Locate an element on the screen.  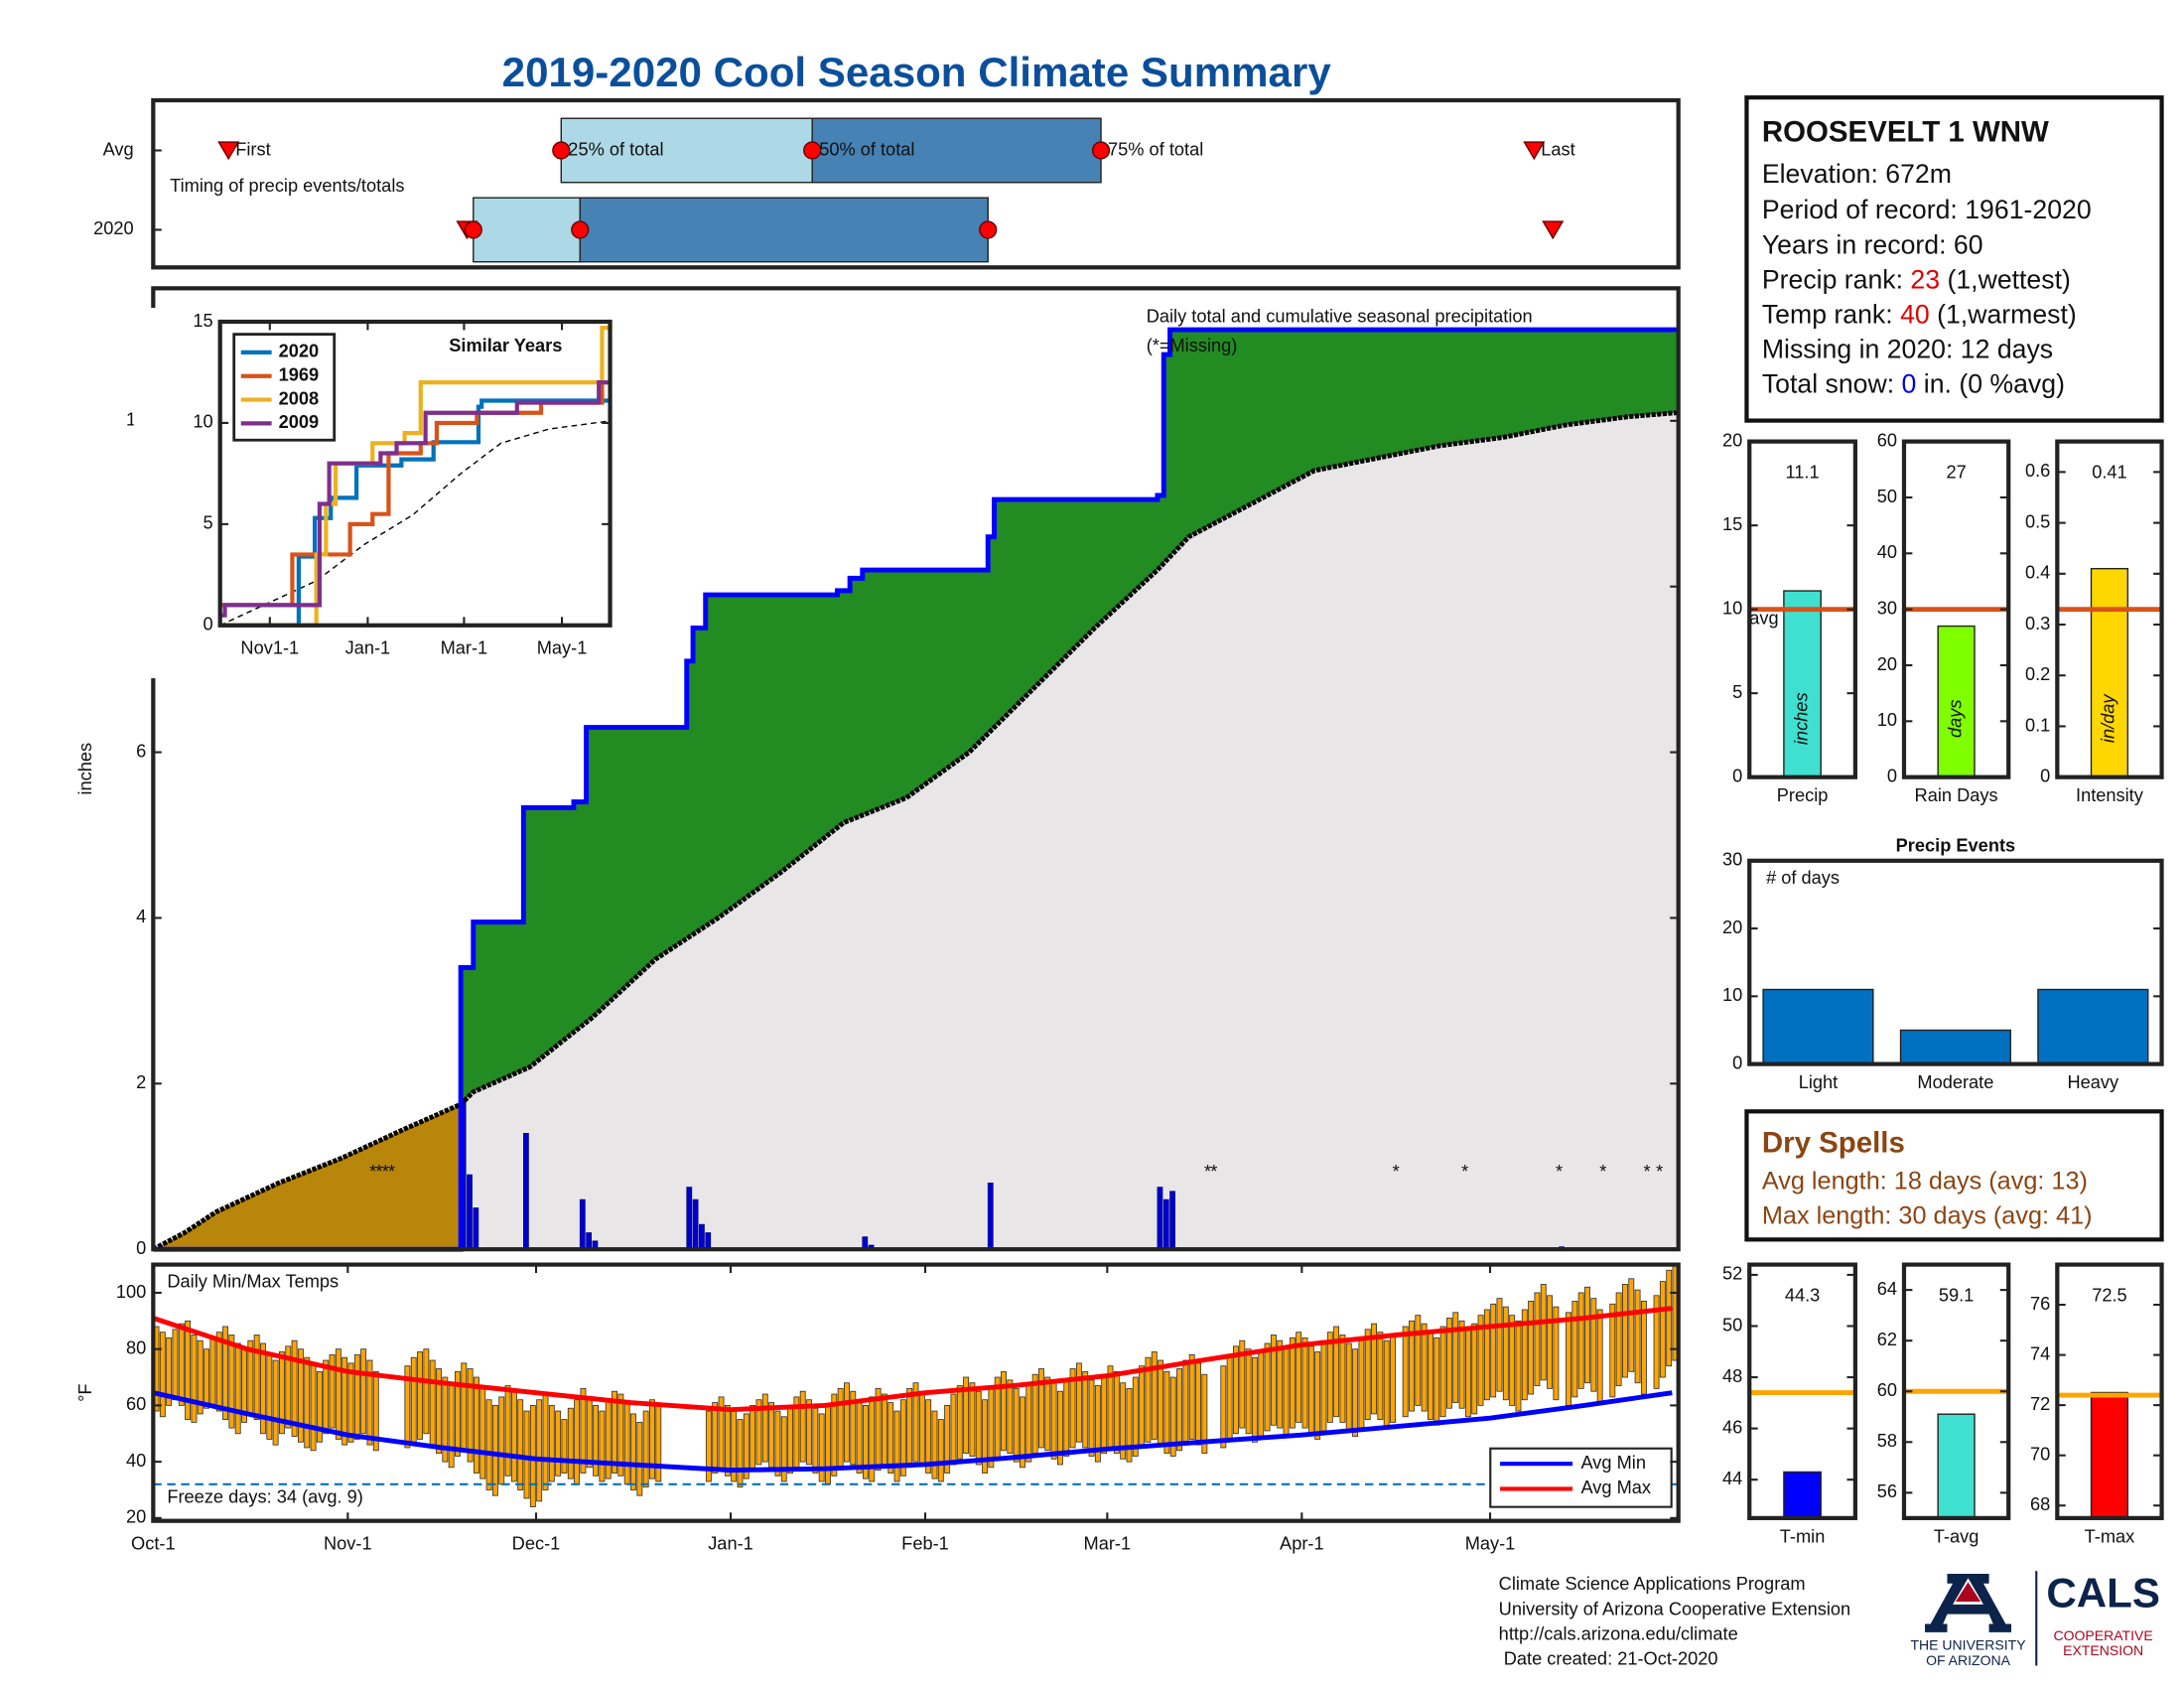
temp-rank-note: (1,warmest) is located at coordinates (2003, 314).